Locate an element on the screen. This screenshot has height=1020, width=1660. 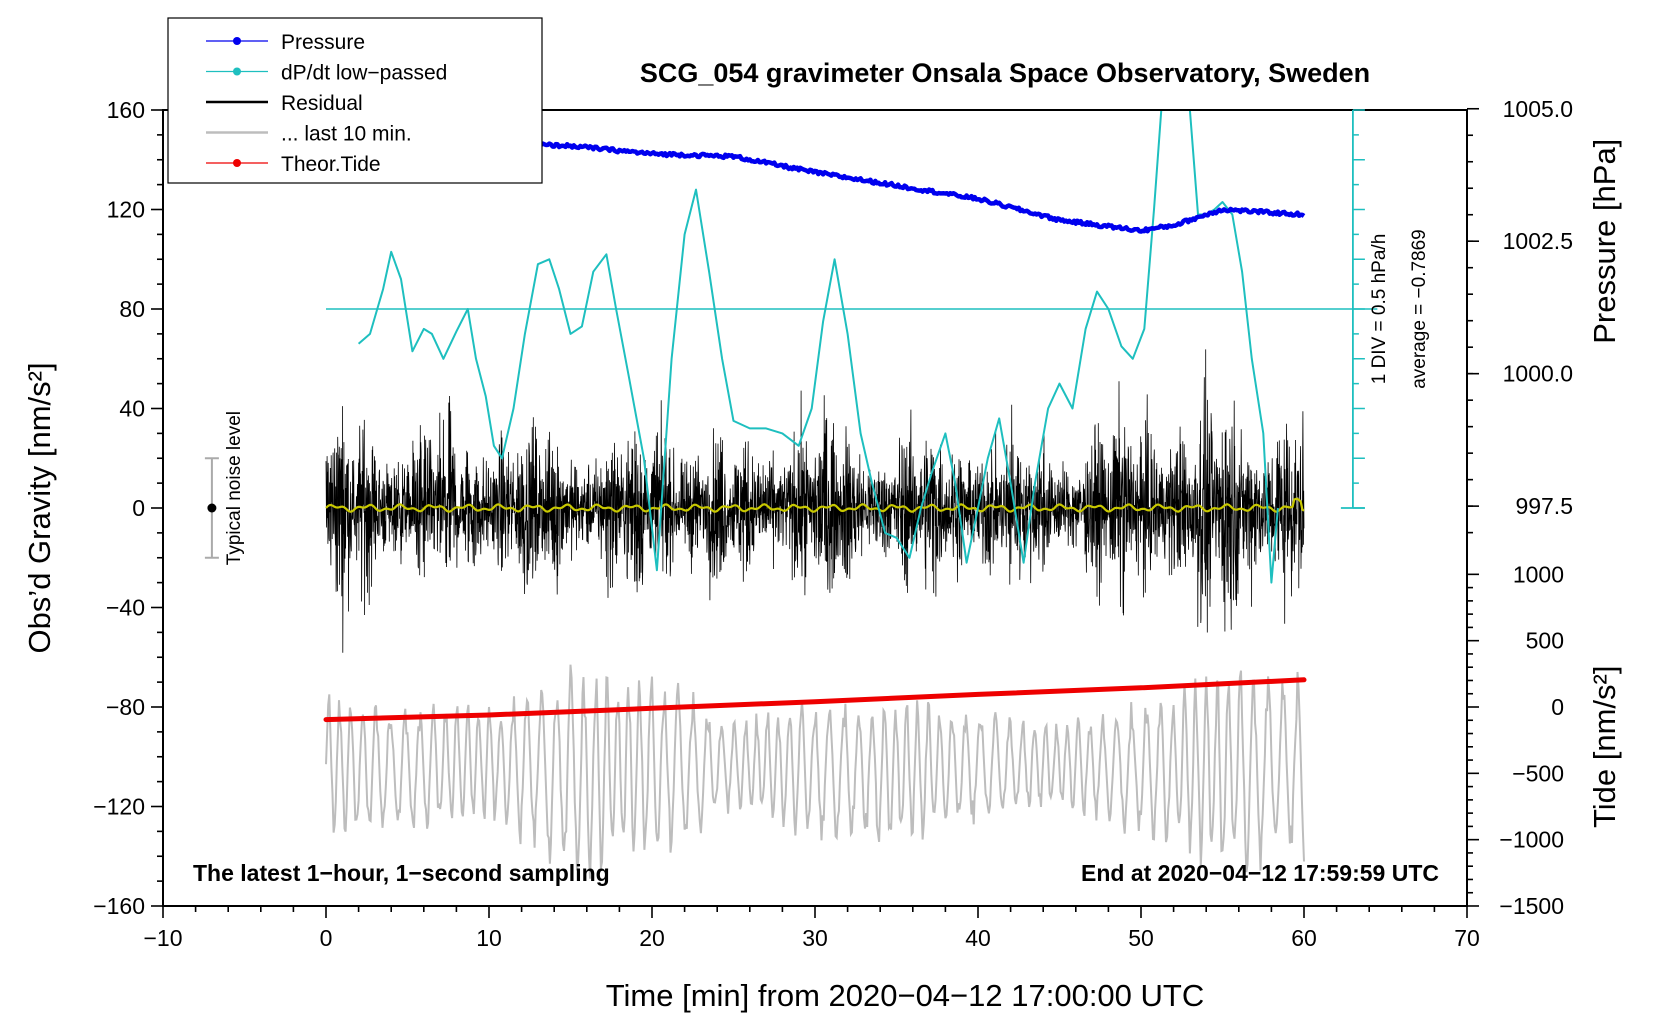
x-tick-label: 10 is located at coordinates (489, 938).